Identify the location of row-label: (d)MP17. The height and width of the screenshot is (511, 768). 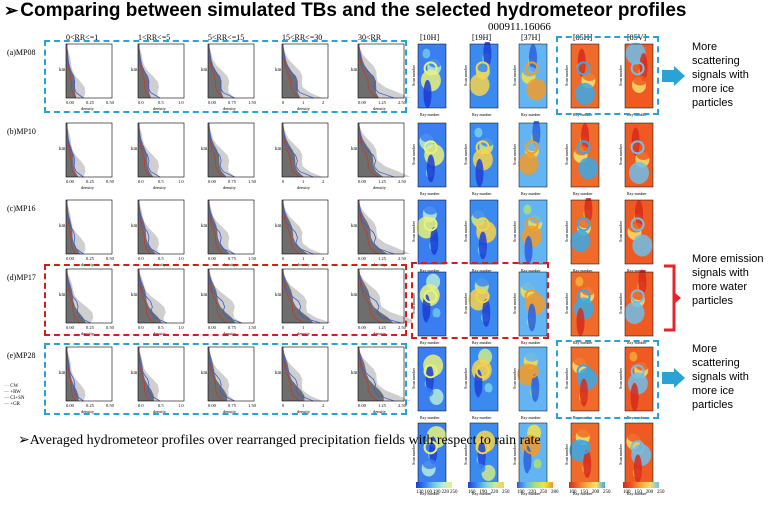
(21, 277).